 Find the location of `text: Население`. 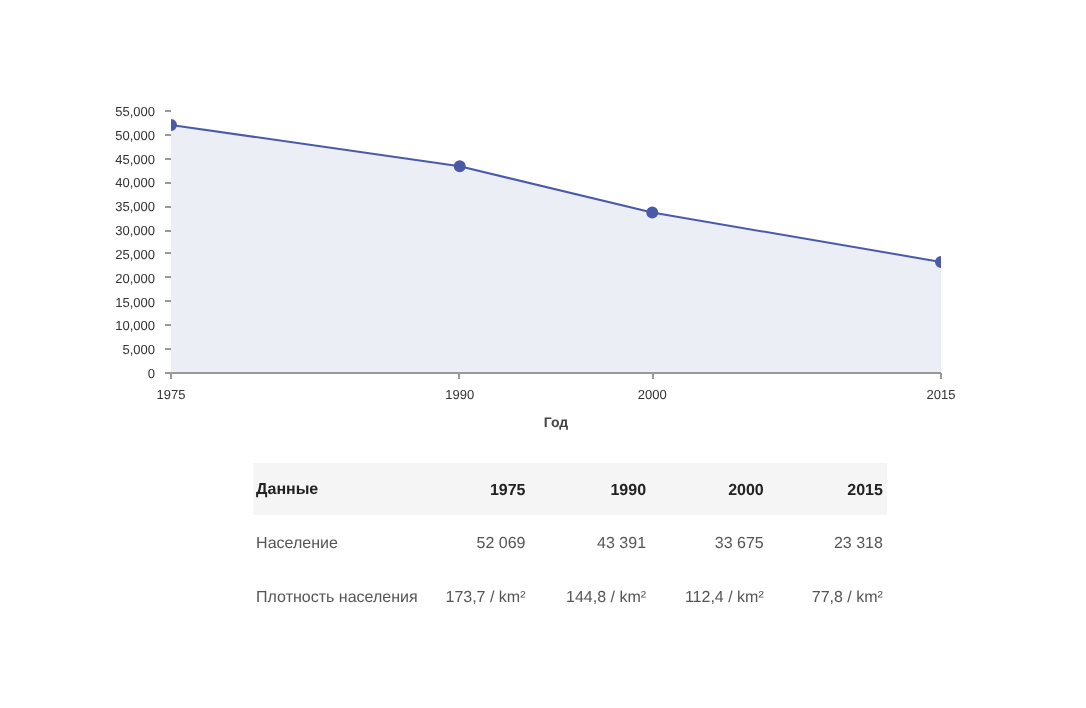

text: Население is located at coordinates (297, 543).